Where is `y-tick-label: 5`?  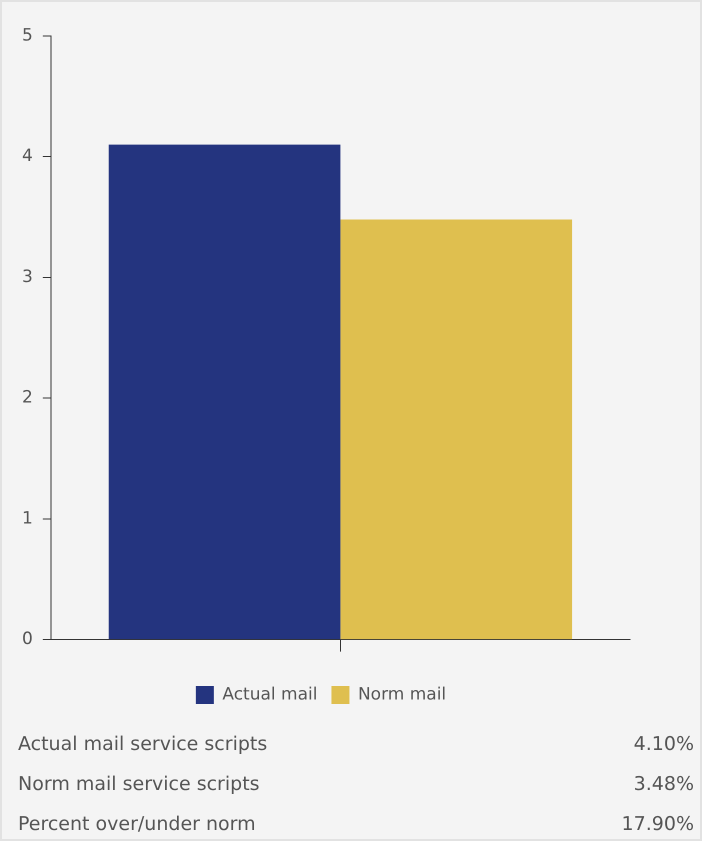
y-tick-label: 5 is located at coordinates (27, 35).